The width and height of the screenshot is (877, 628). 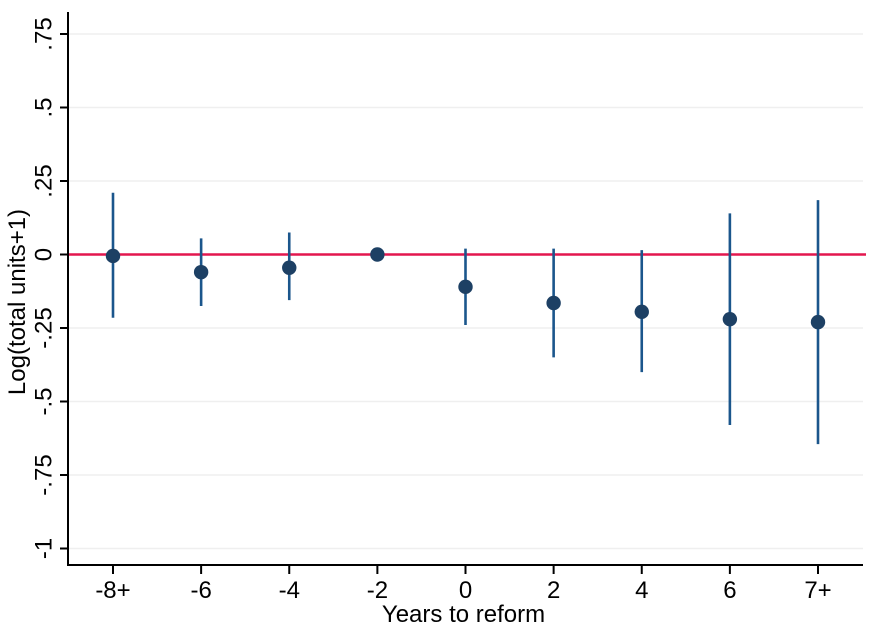 I want to click on x-tick-label: 6, so click(x=729, y=590).